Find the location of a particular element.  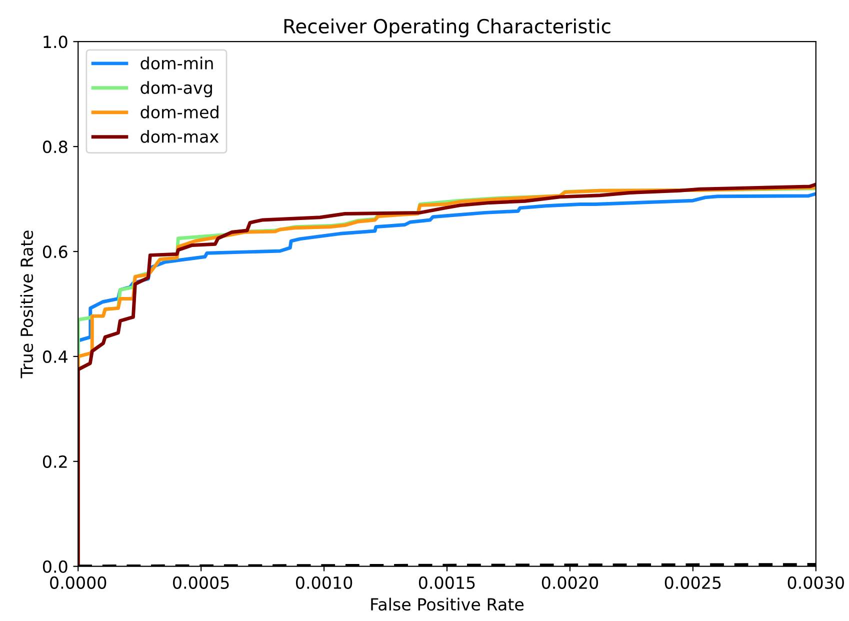

x-tick-label: 0.0025 is located at coordinates (692, 582).